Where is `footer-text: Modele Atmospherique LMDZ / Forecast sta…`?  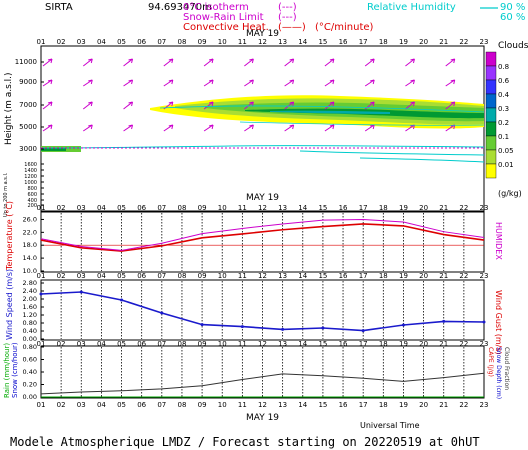
footer-text: Modele Atmospherique LMDZ / Forecast sta… is located at coordinates (245, 442).